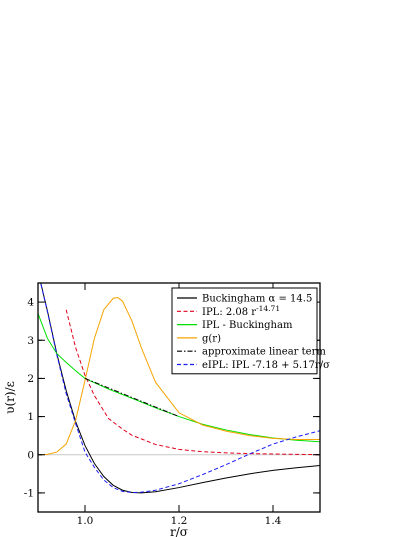 This screenshot has width=415, height=537. What do you see at coordinates (179, 531) in the screenshot?
I see `x-axis-label: r/σ` at bounding box center [179, 531].